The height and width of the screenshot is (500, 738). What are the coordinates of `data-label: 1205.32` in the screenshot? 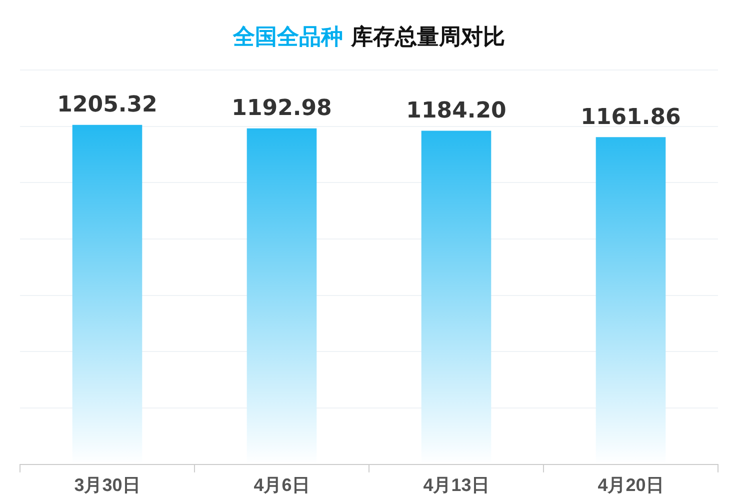 It's located at (107, 105).